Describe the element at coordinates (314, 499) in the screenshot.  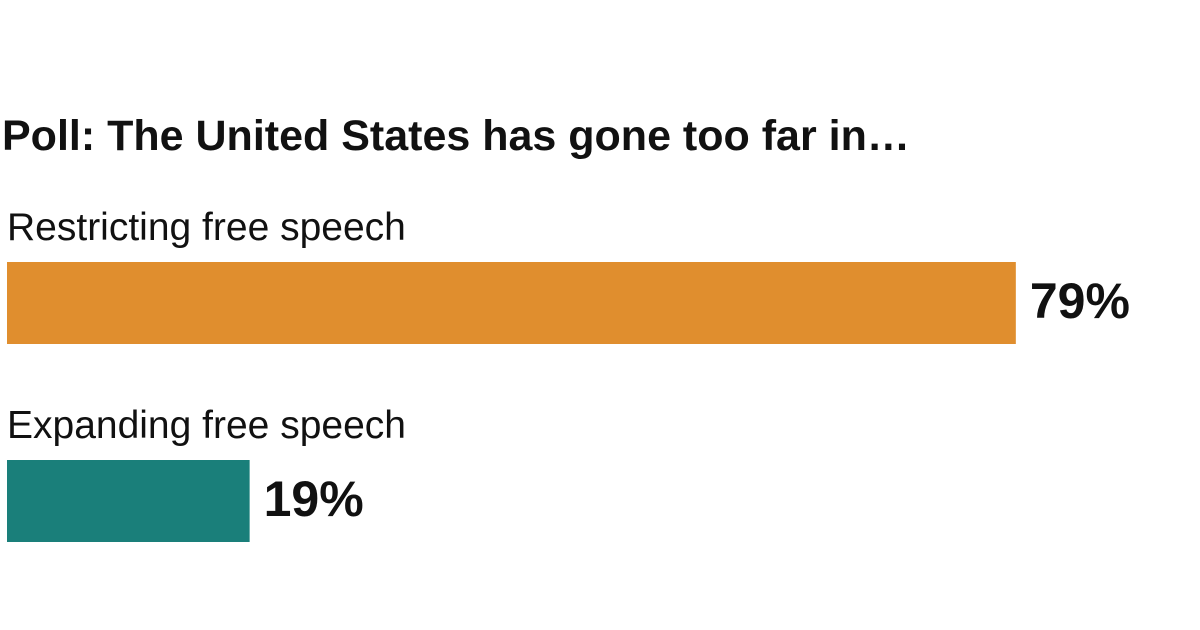
I see `value-label: 19%` at that location.